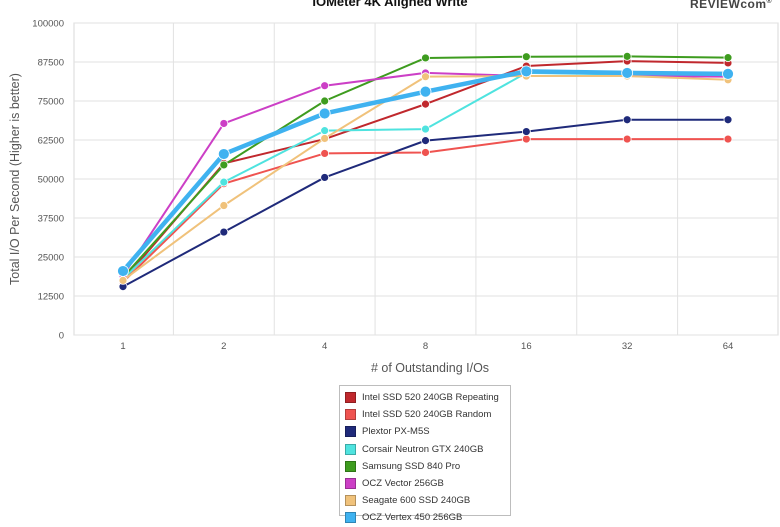 This screenshot has height=527, width=780. Describe the element at coordinates (403, 484) in the screenshot. I see `legend-label: OCZ Vector 256GB` at that location.